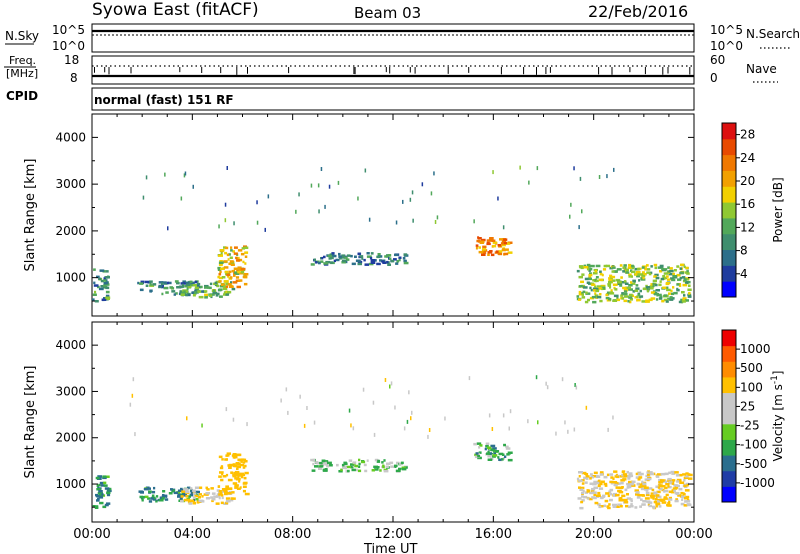  What do you see at coordinates (70, 391) in the screenshot?
I see `y-tick-label: 3000` at bounding box center [70, 391].